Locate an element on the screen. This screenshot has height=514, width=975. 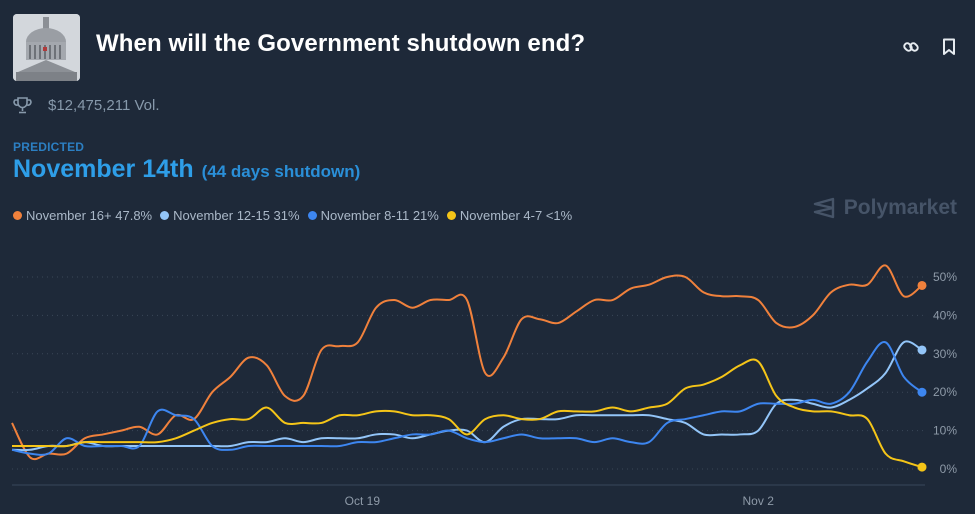
prediction-headline: November 14th (44 days shutdown) is located at coordinates (186, 169).